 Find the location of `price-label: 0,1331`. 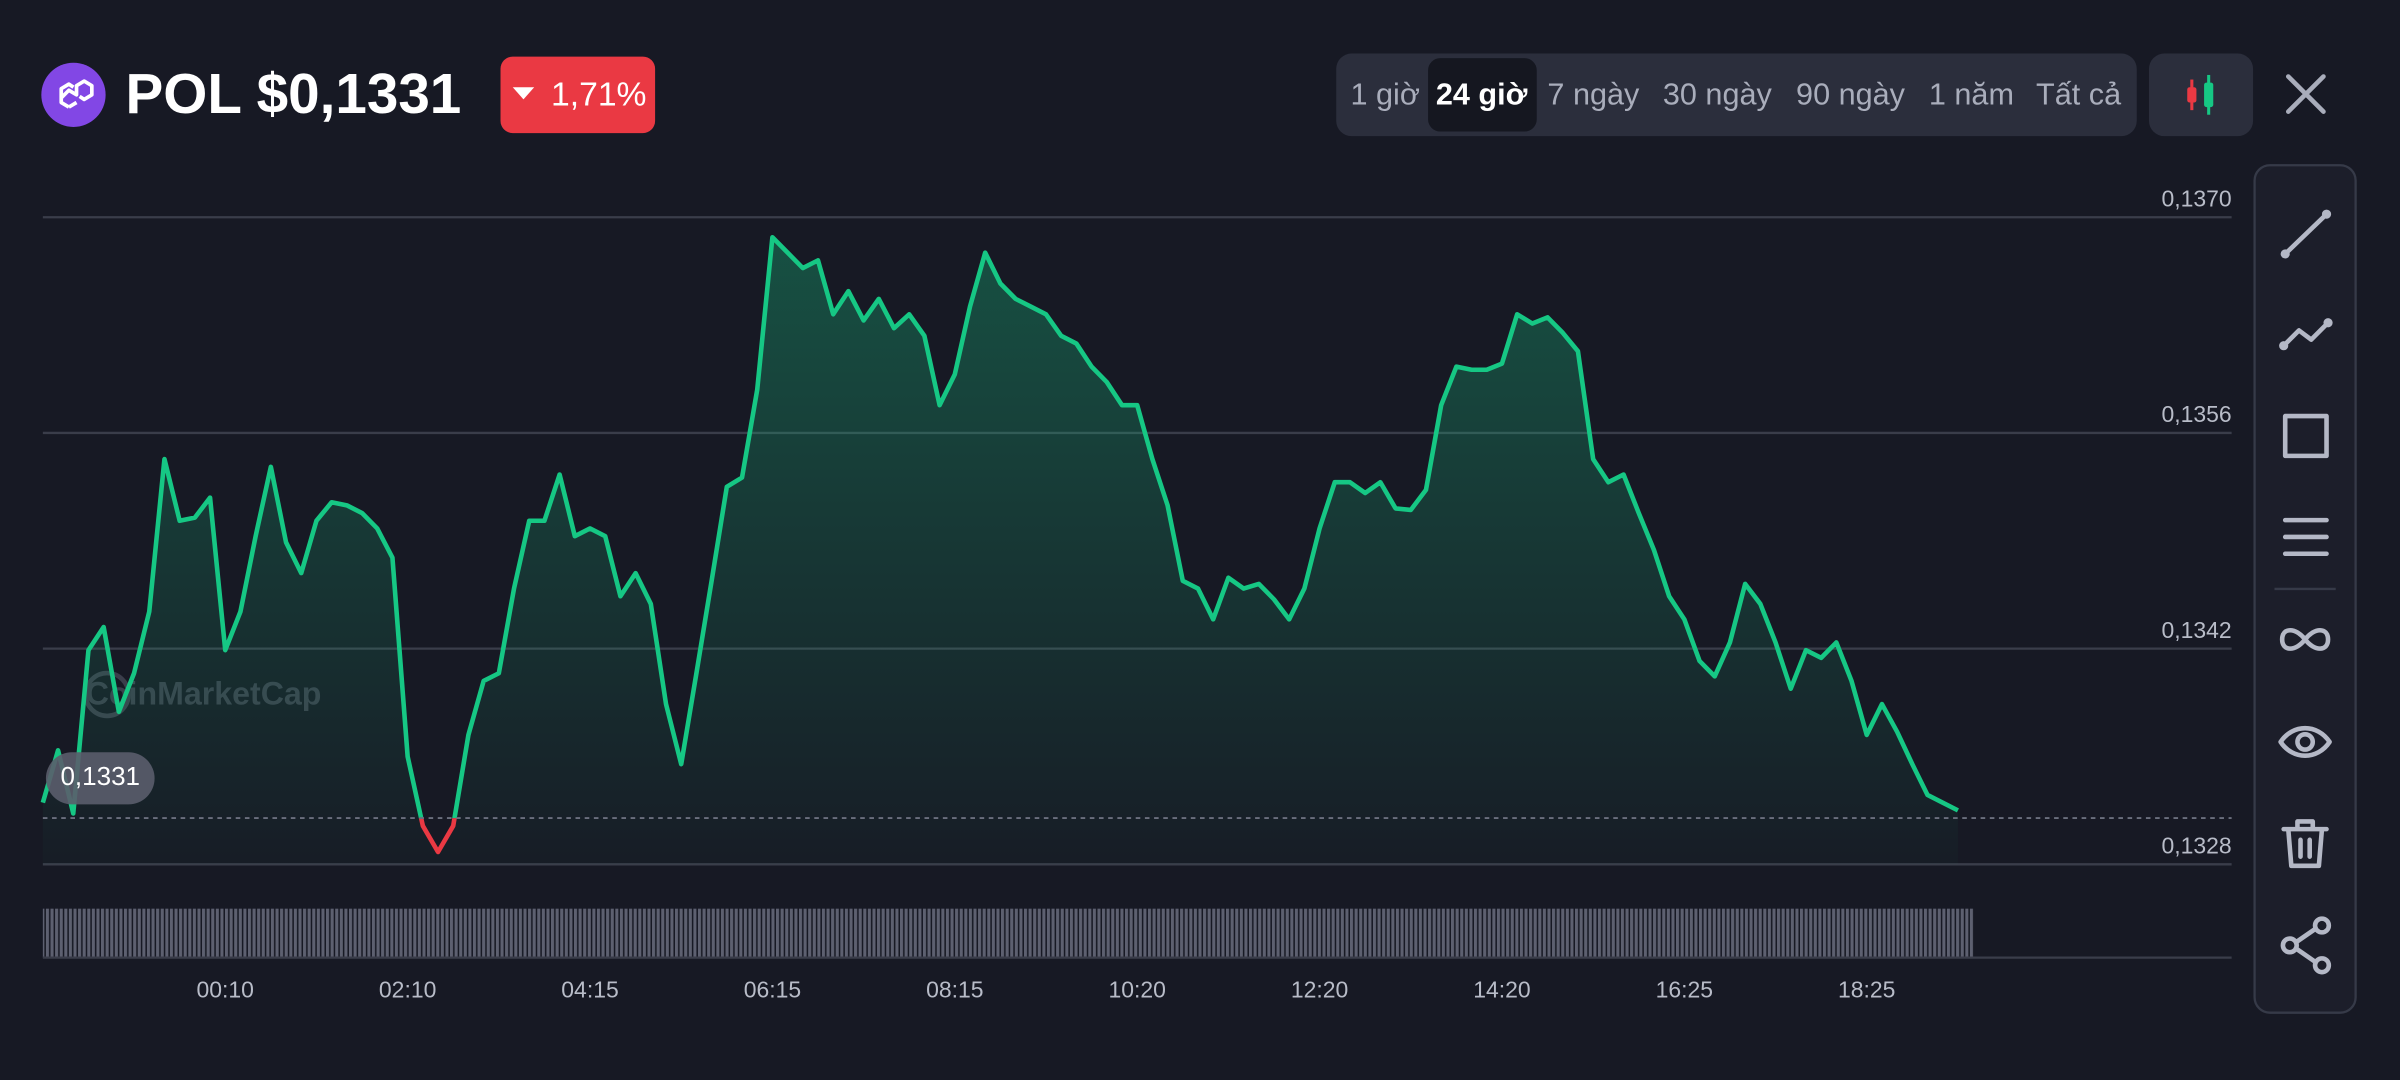

price-label: 0,1331 is located at coordinates (100, 776).